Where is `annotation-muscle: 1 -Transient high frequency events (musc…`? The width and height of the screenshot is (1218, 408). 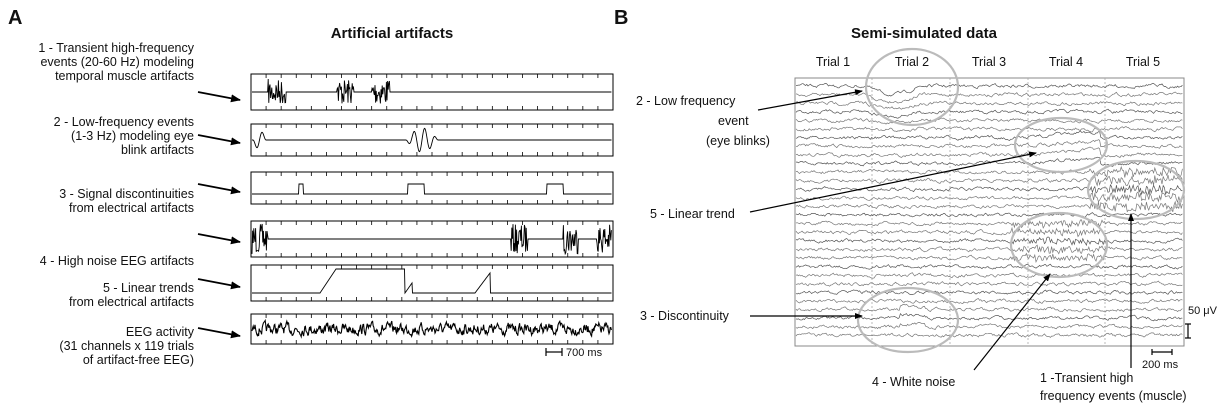
annotation-muscle: 1 -Transient high frequency events (musc… is located at coordinates (1113, 387).